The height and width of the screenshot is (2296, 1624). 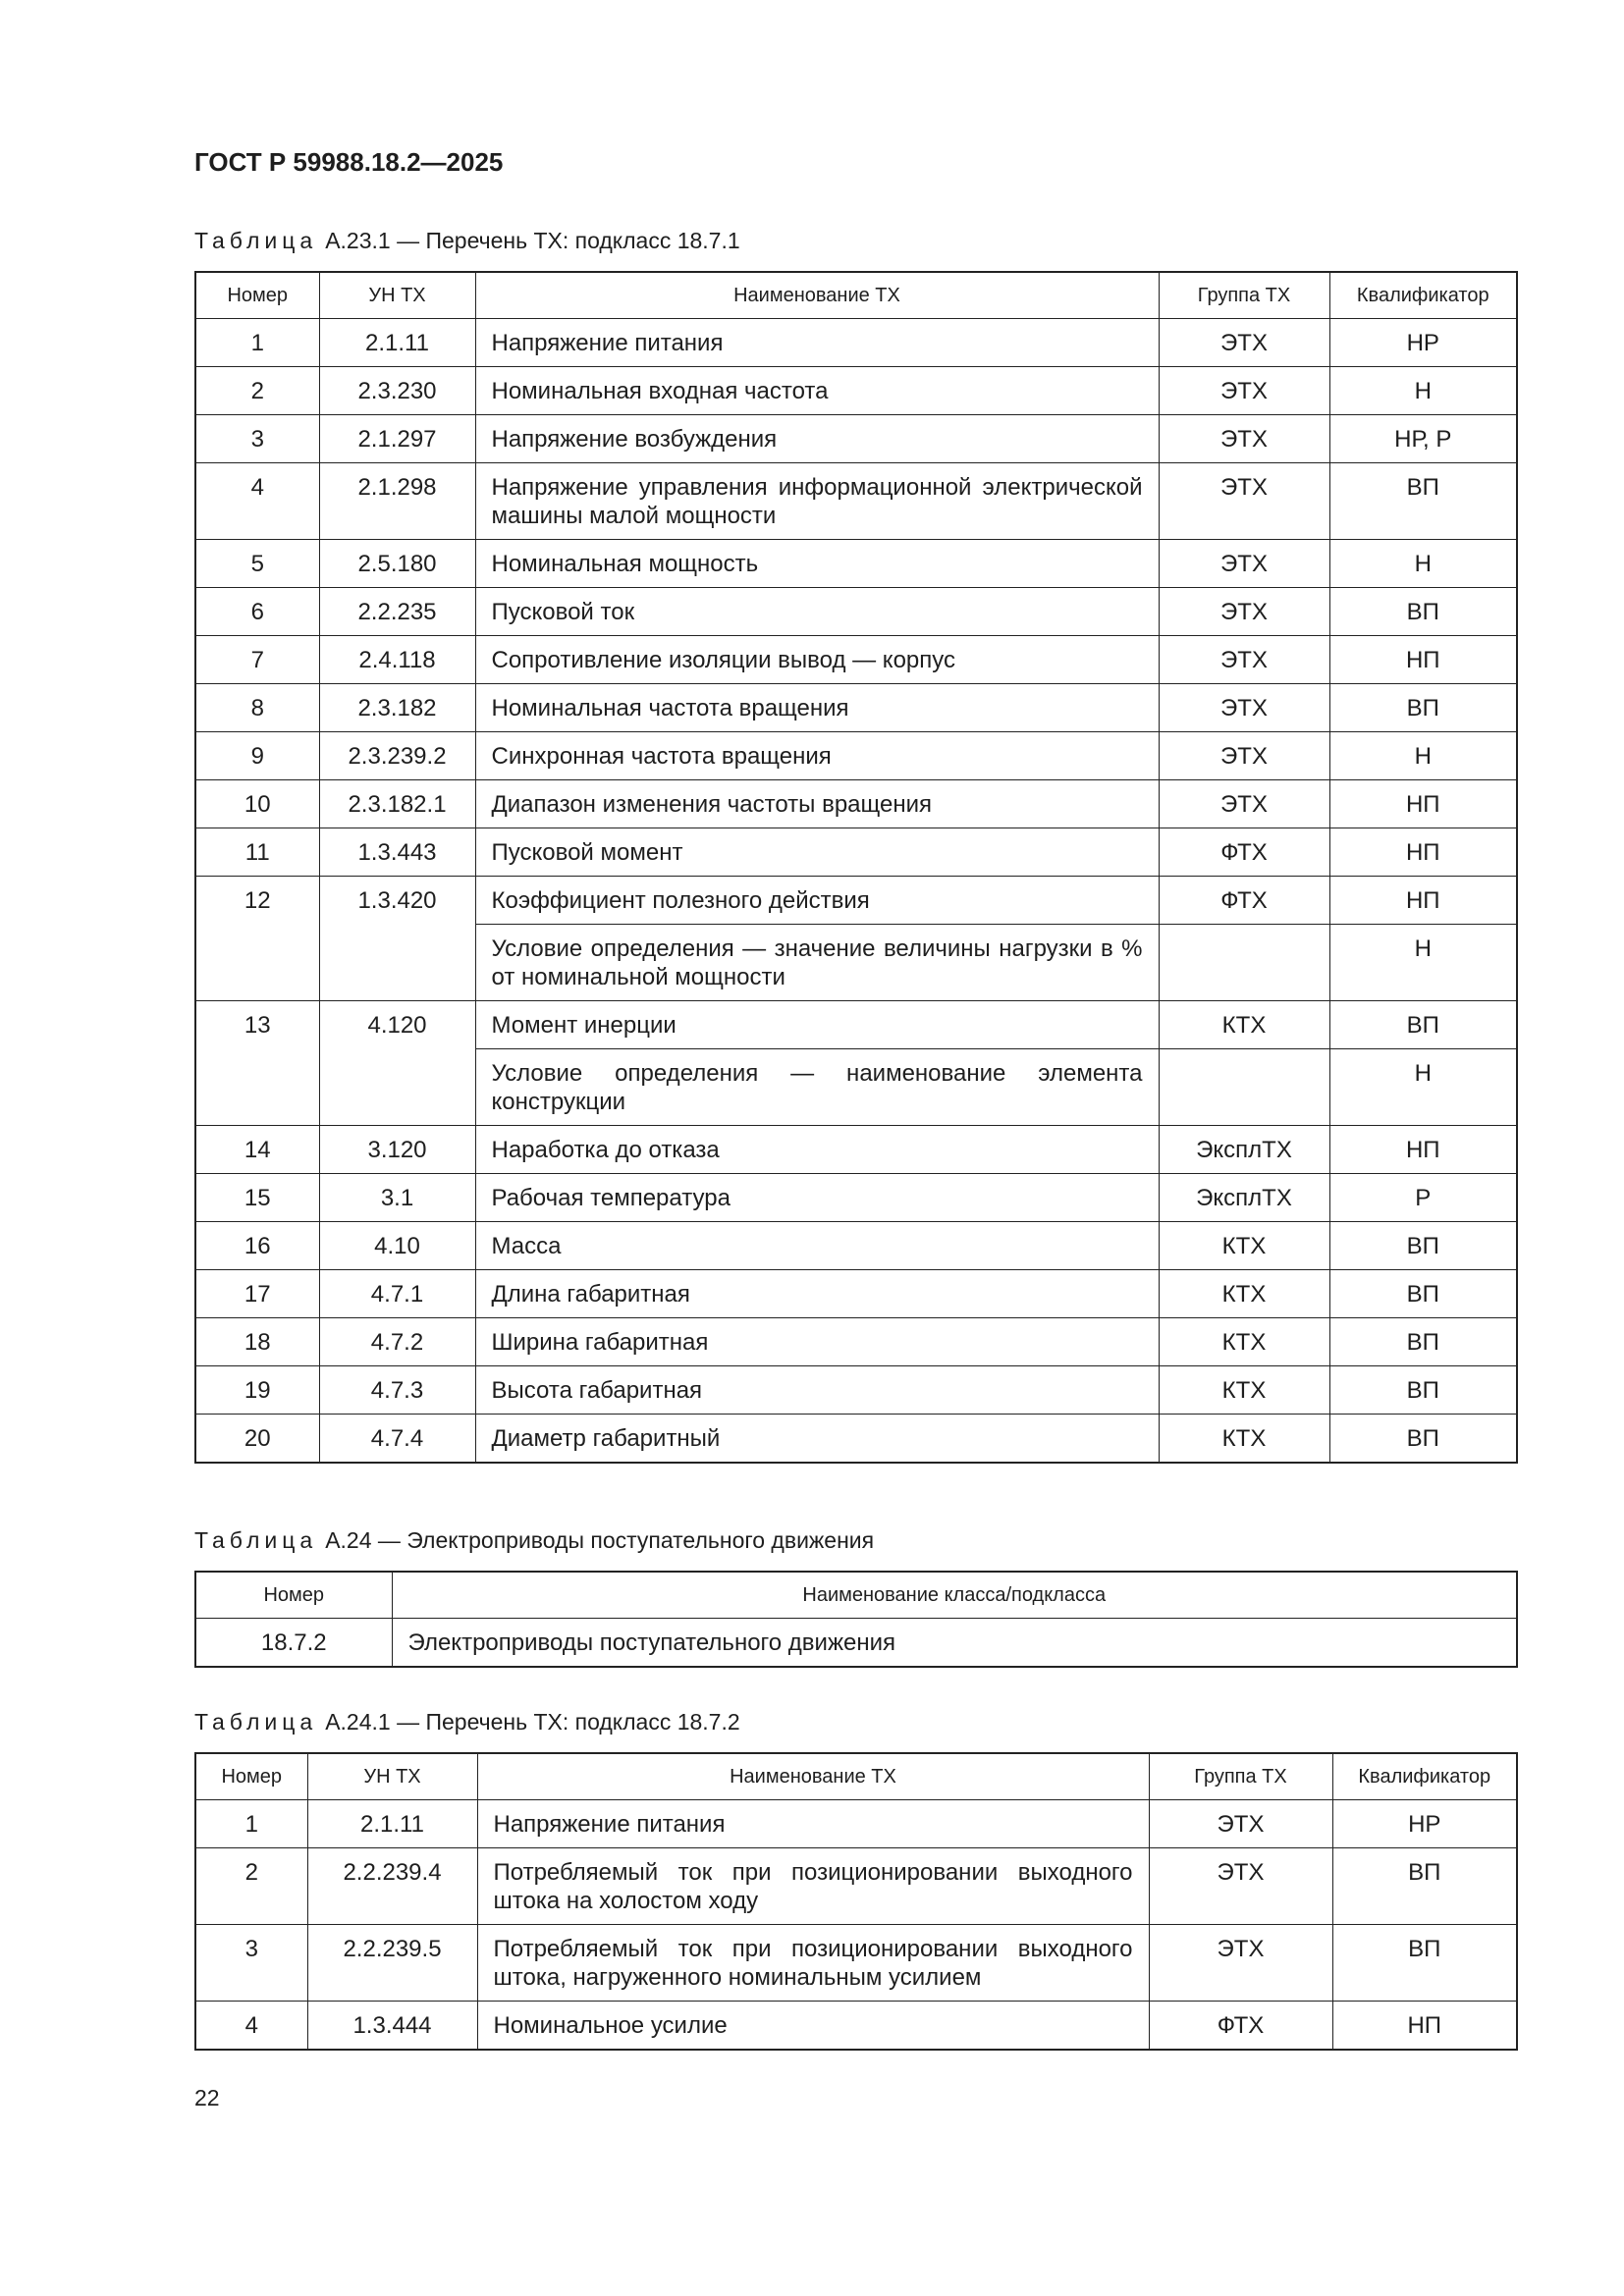 I want to click on cell: 2.2.235, so click(x=397, y=611).